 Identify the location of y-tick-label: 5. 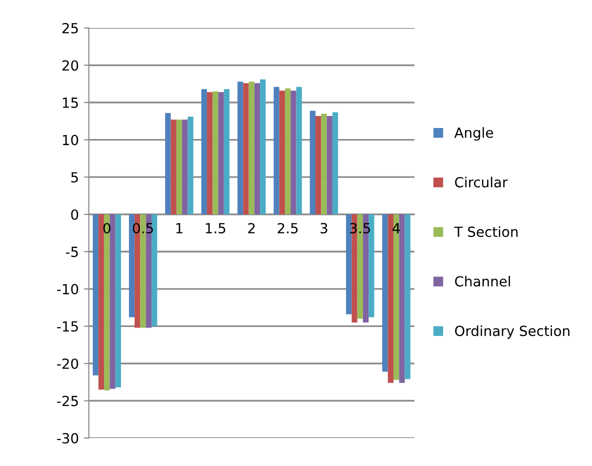
(74, 177).